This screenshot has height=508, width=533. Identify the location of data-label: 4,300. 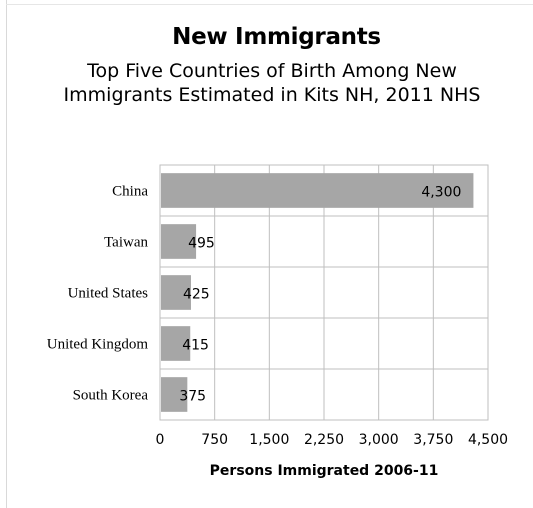
(441, 193).